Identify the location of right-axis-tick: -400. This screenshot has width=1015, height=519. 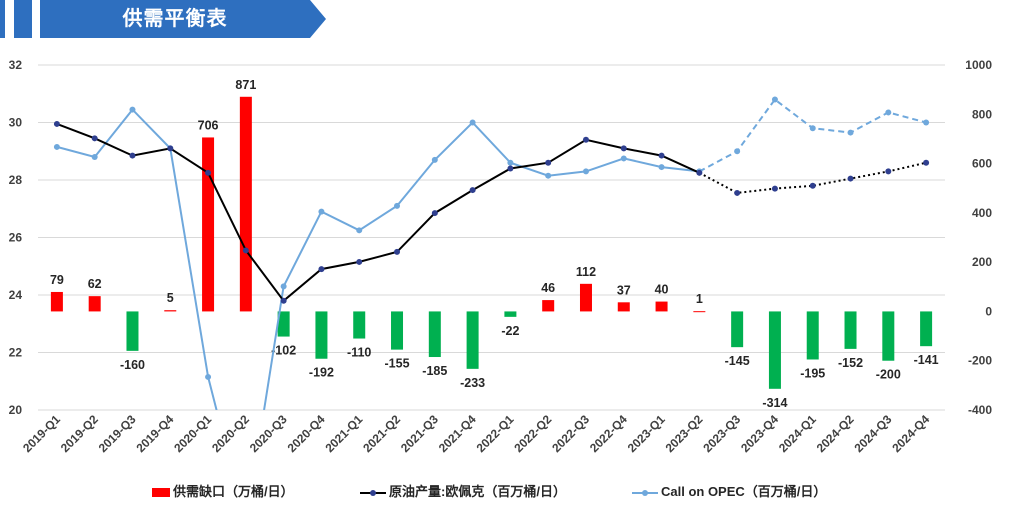
(980, 410).